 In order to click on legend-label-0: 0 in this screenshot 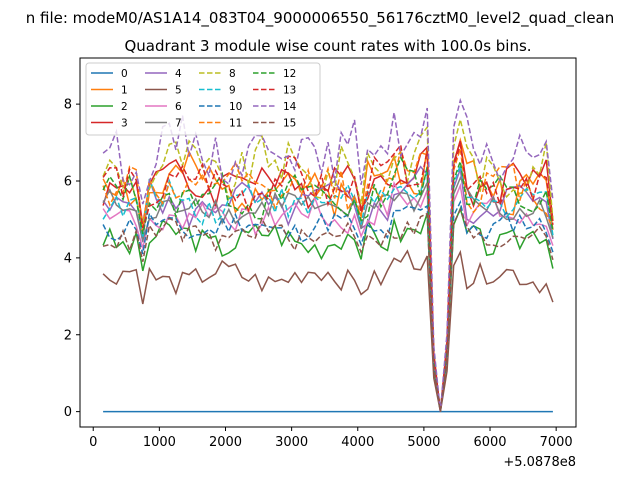, I will do `click(124, 74)`.